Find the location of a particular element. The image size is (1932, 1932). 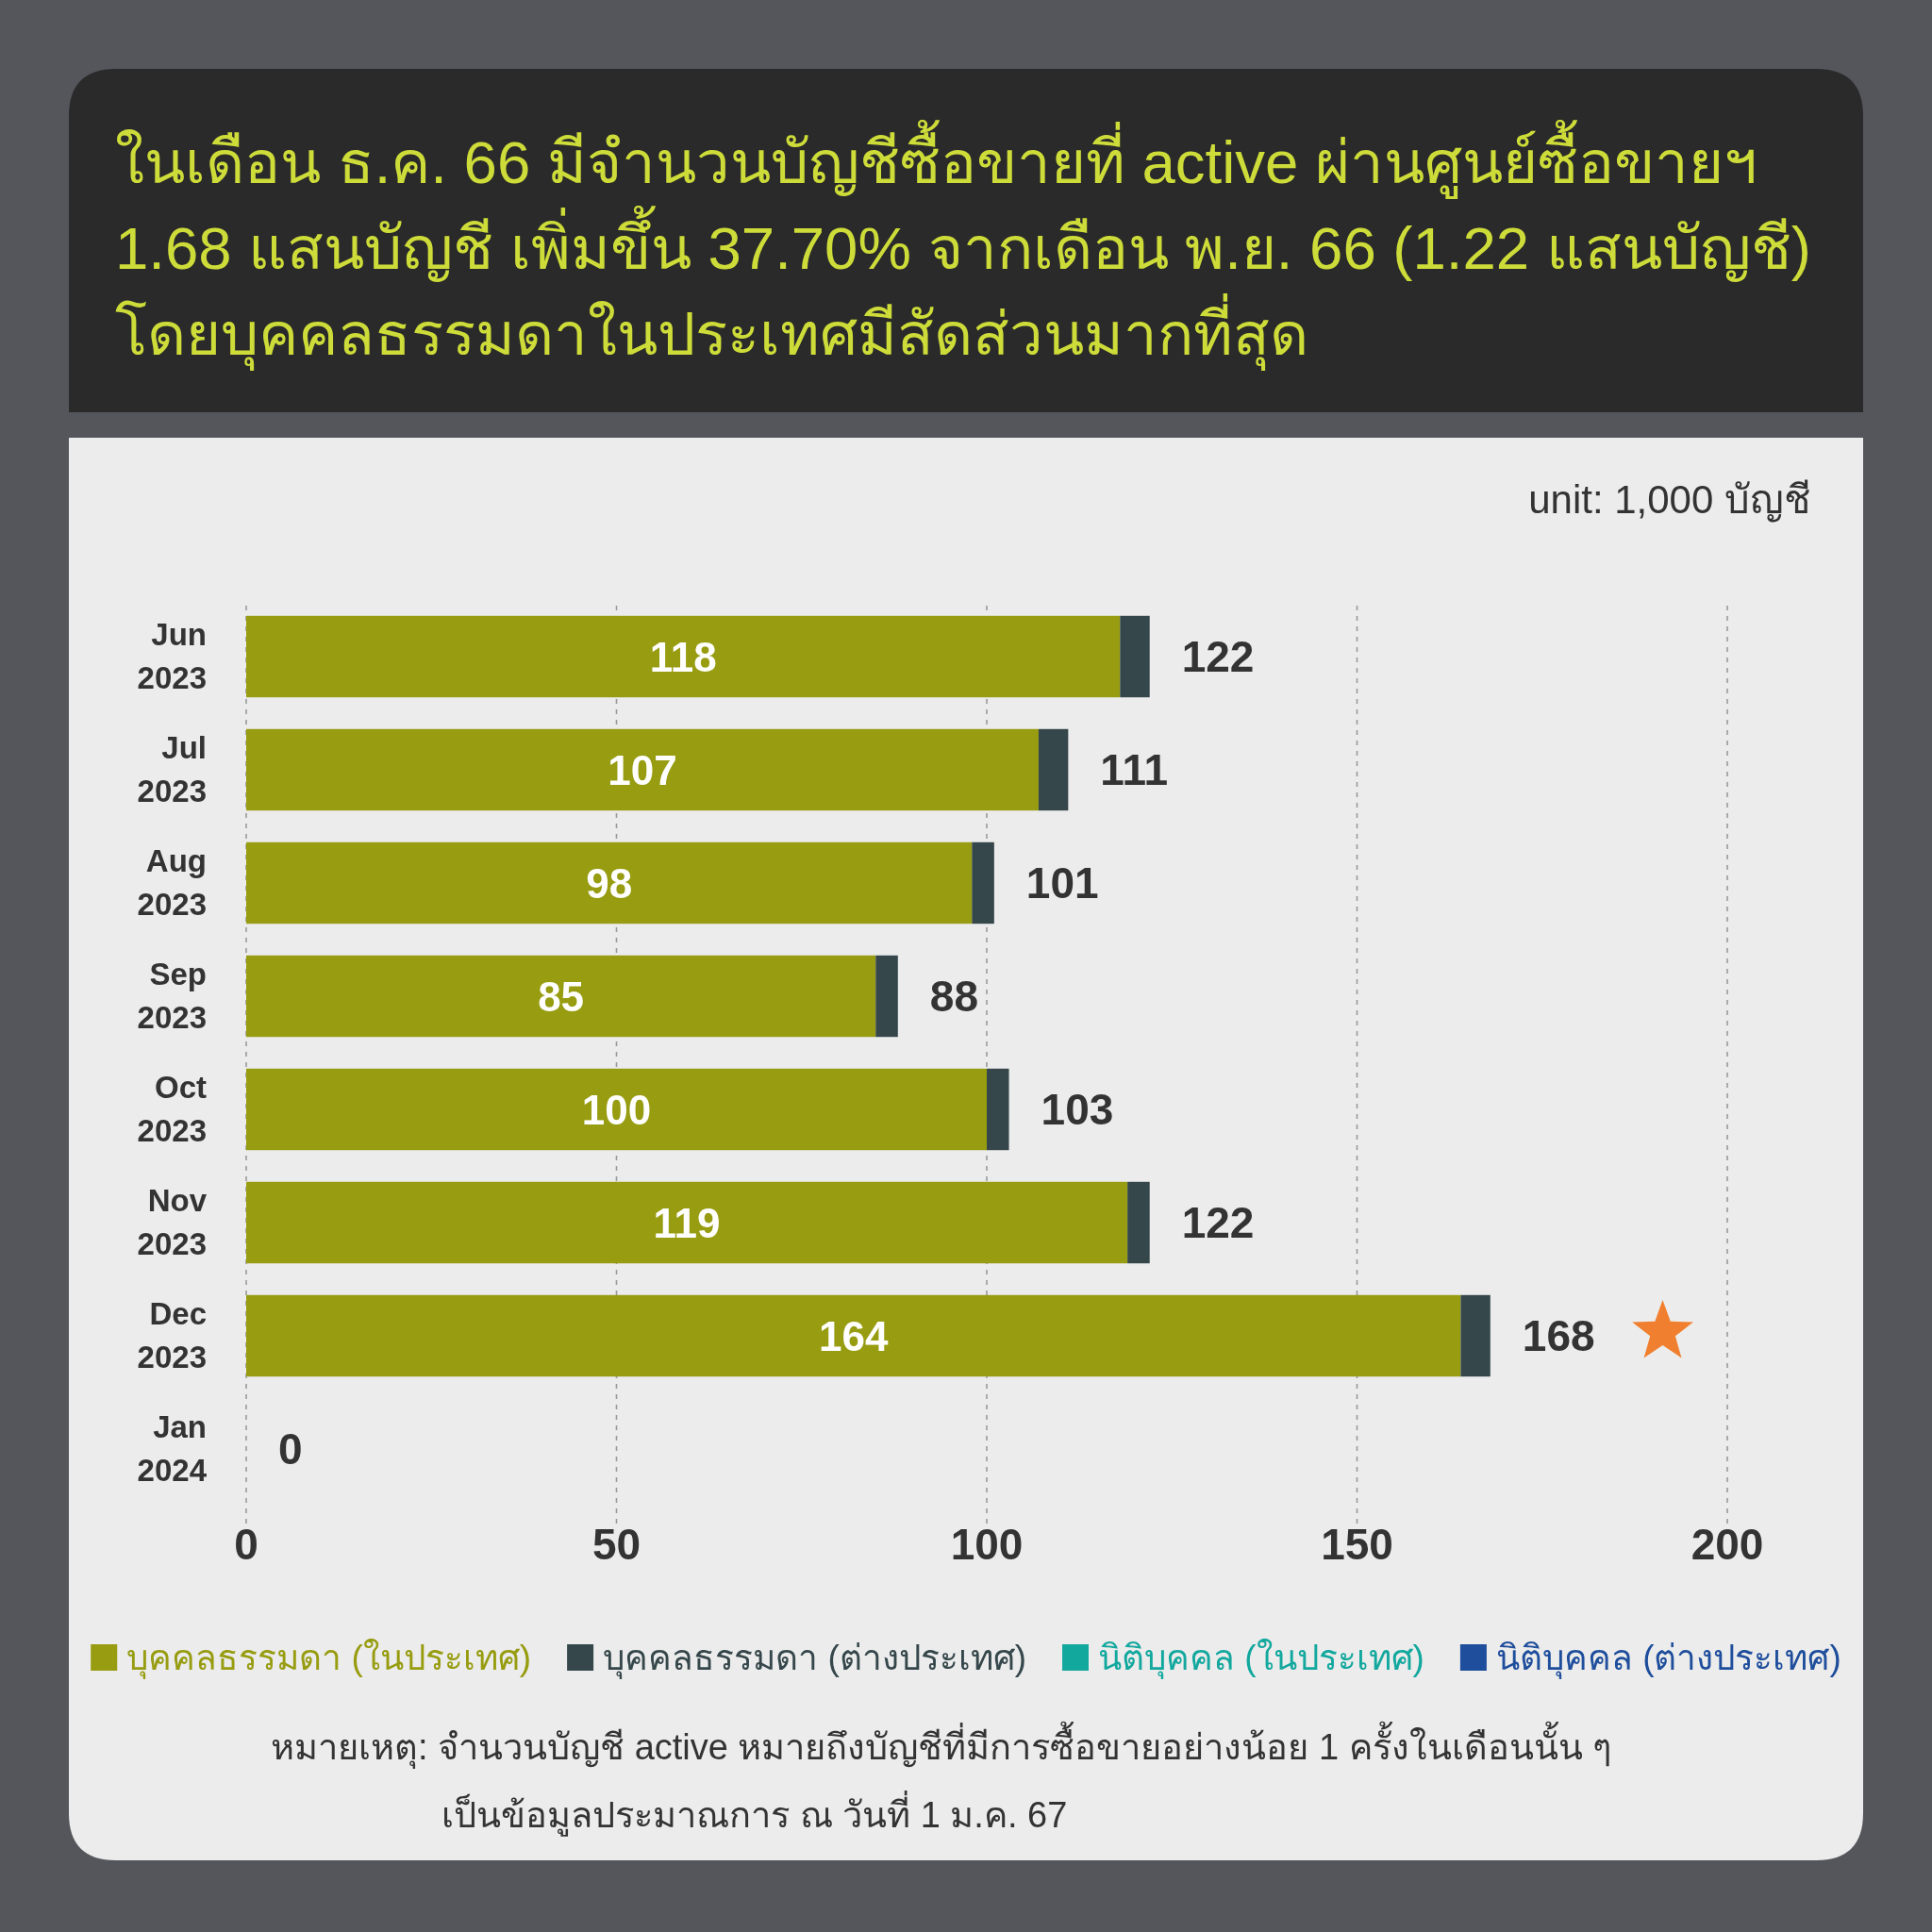

total-label: 88 is located at coordinates (953, 996).